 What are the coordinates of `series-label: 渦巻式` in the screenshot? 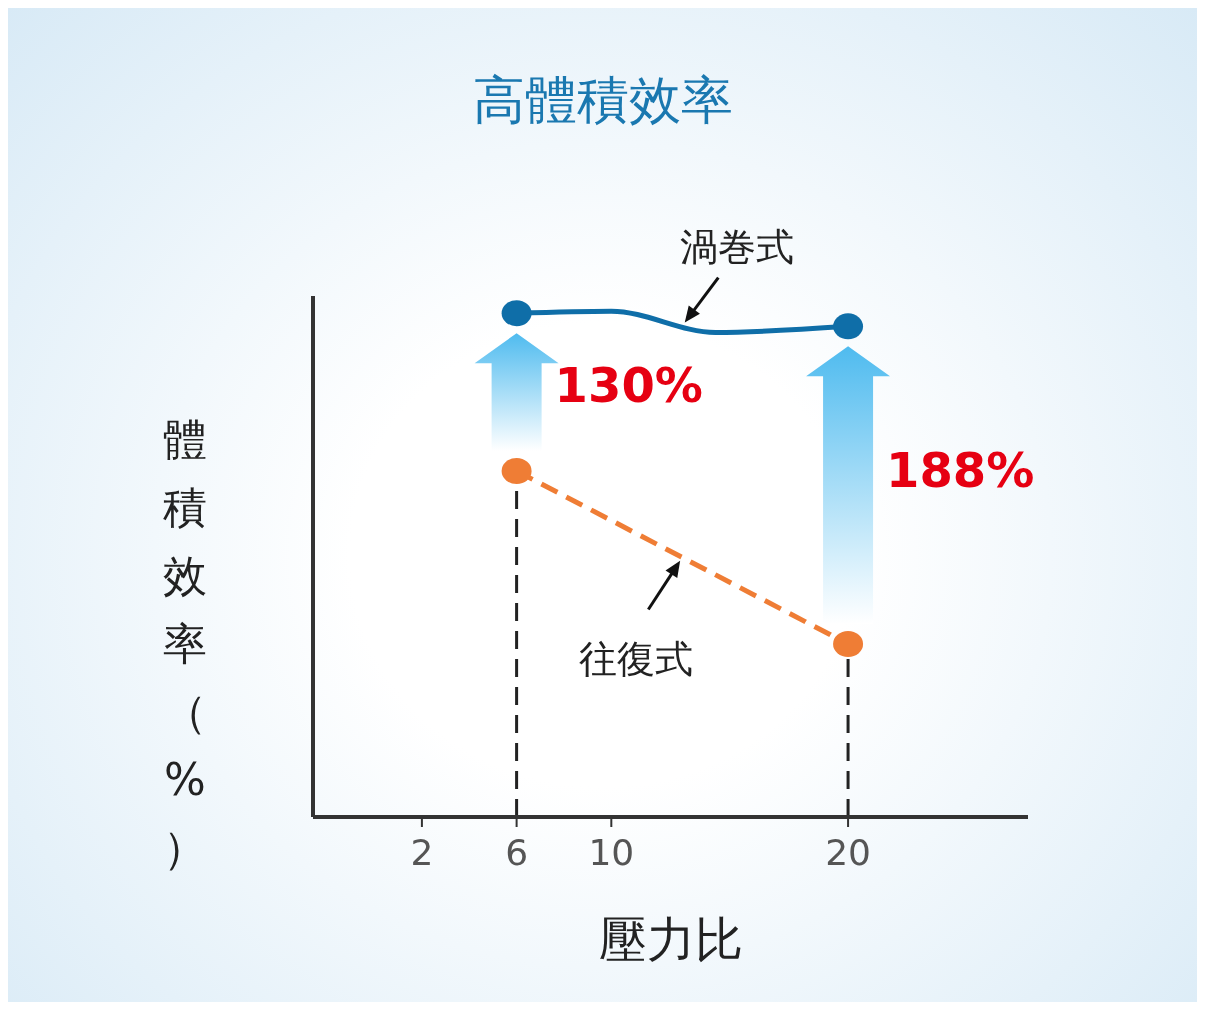 It's located at (737, 246).